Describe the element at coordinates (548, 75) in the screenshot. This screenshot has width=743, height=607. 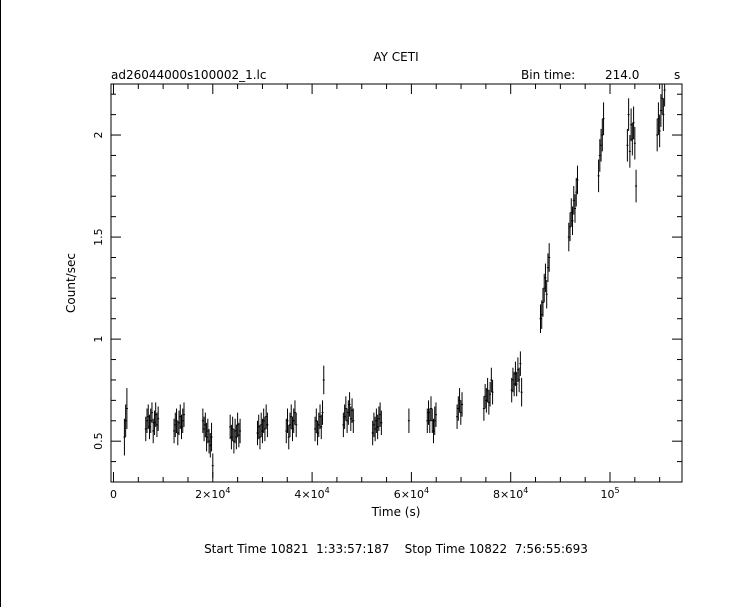
I see `bin-time-label: Bin time:` at that location.